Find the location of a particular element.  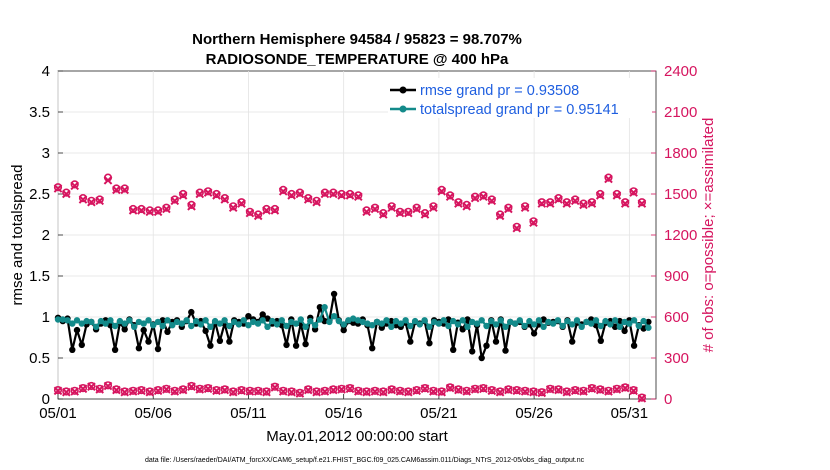

y-left-tick-label: 2.5 is located at coordinates (39, 194).